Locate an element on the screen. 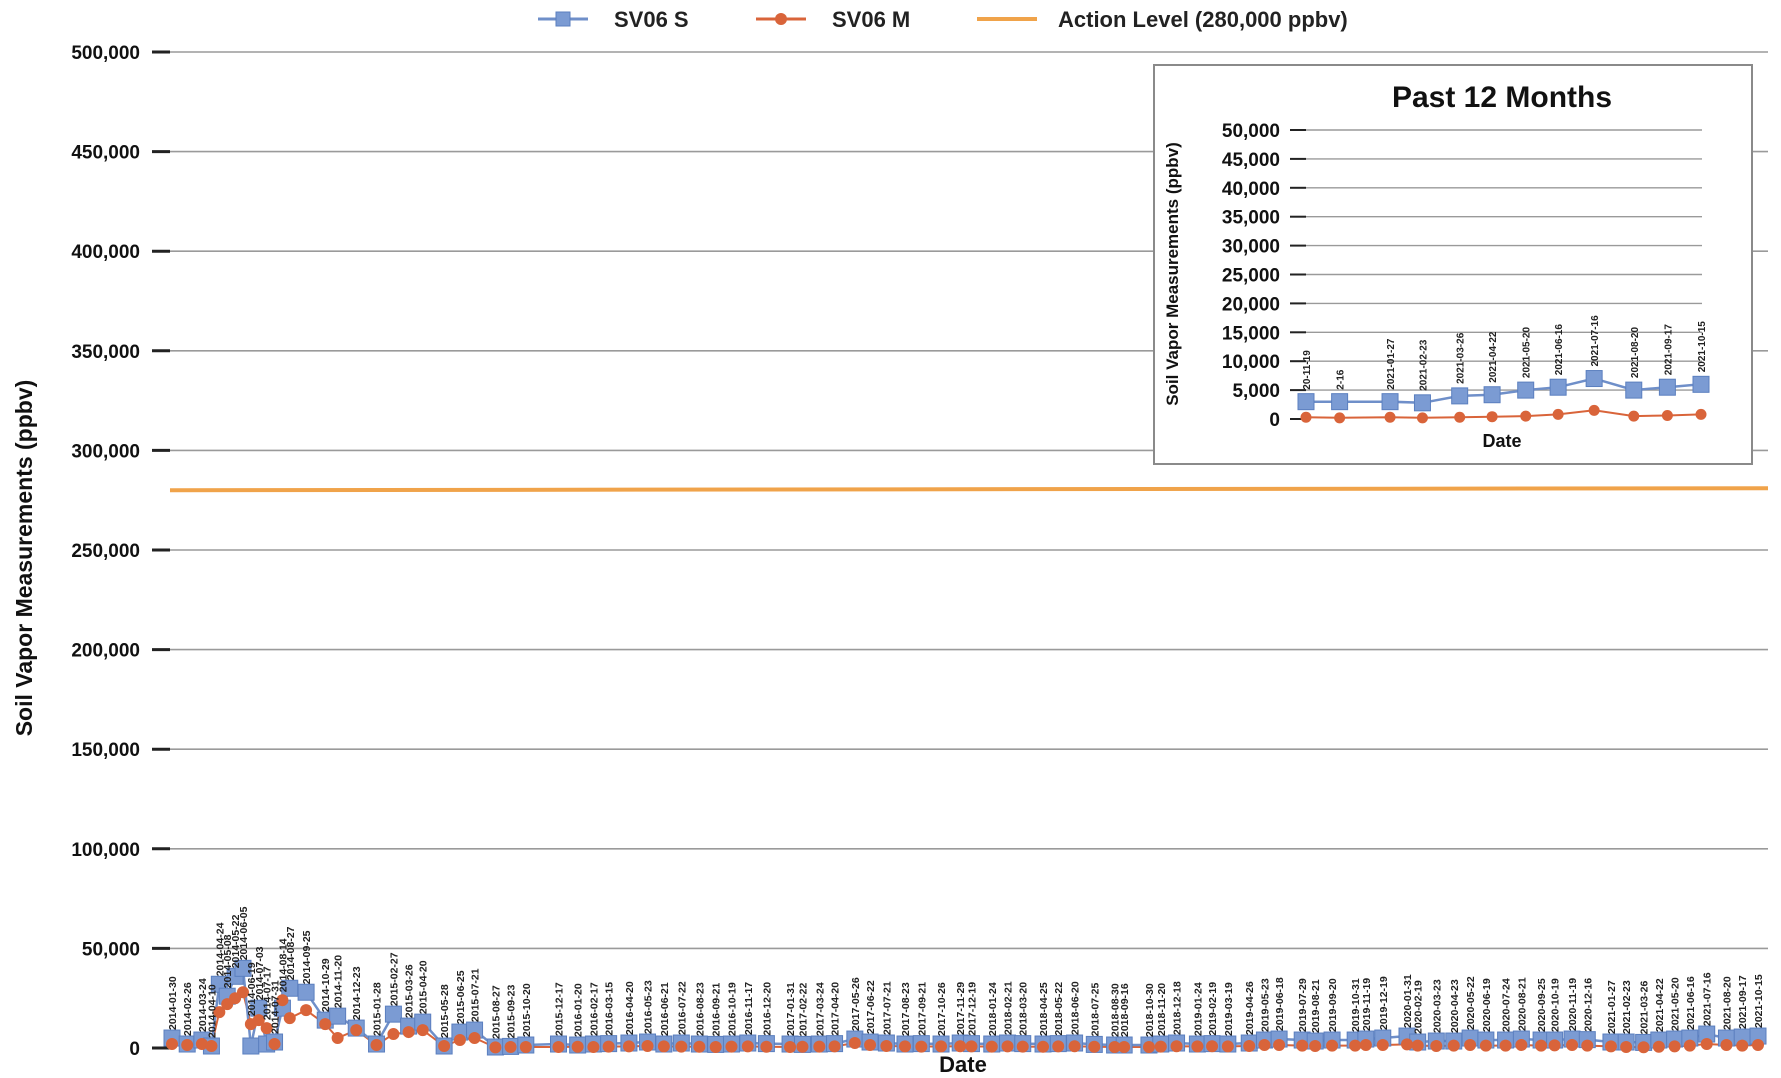 Image resolution: width=1781 pixels, height=1078 pixels. y-axis-title: Soil Vapor Measurements (ppbv) is located at coordinates (24, 558).